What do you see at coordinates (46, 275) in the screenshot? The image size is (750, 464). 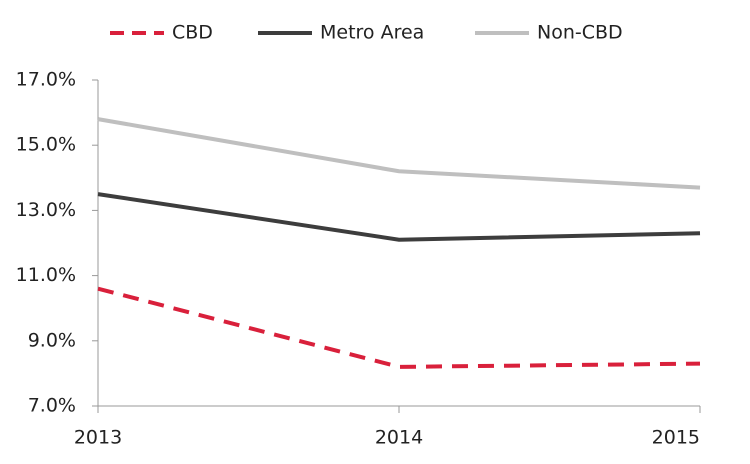 I see `y-tick-label: 11.0%` at bounding box center [46, 275].